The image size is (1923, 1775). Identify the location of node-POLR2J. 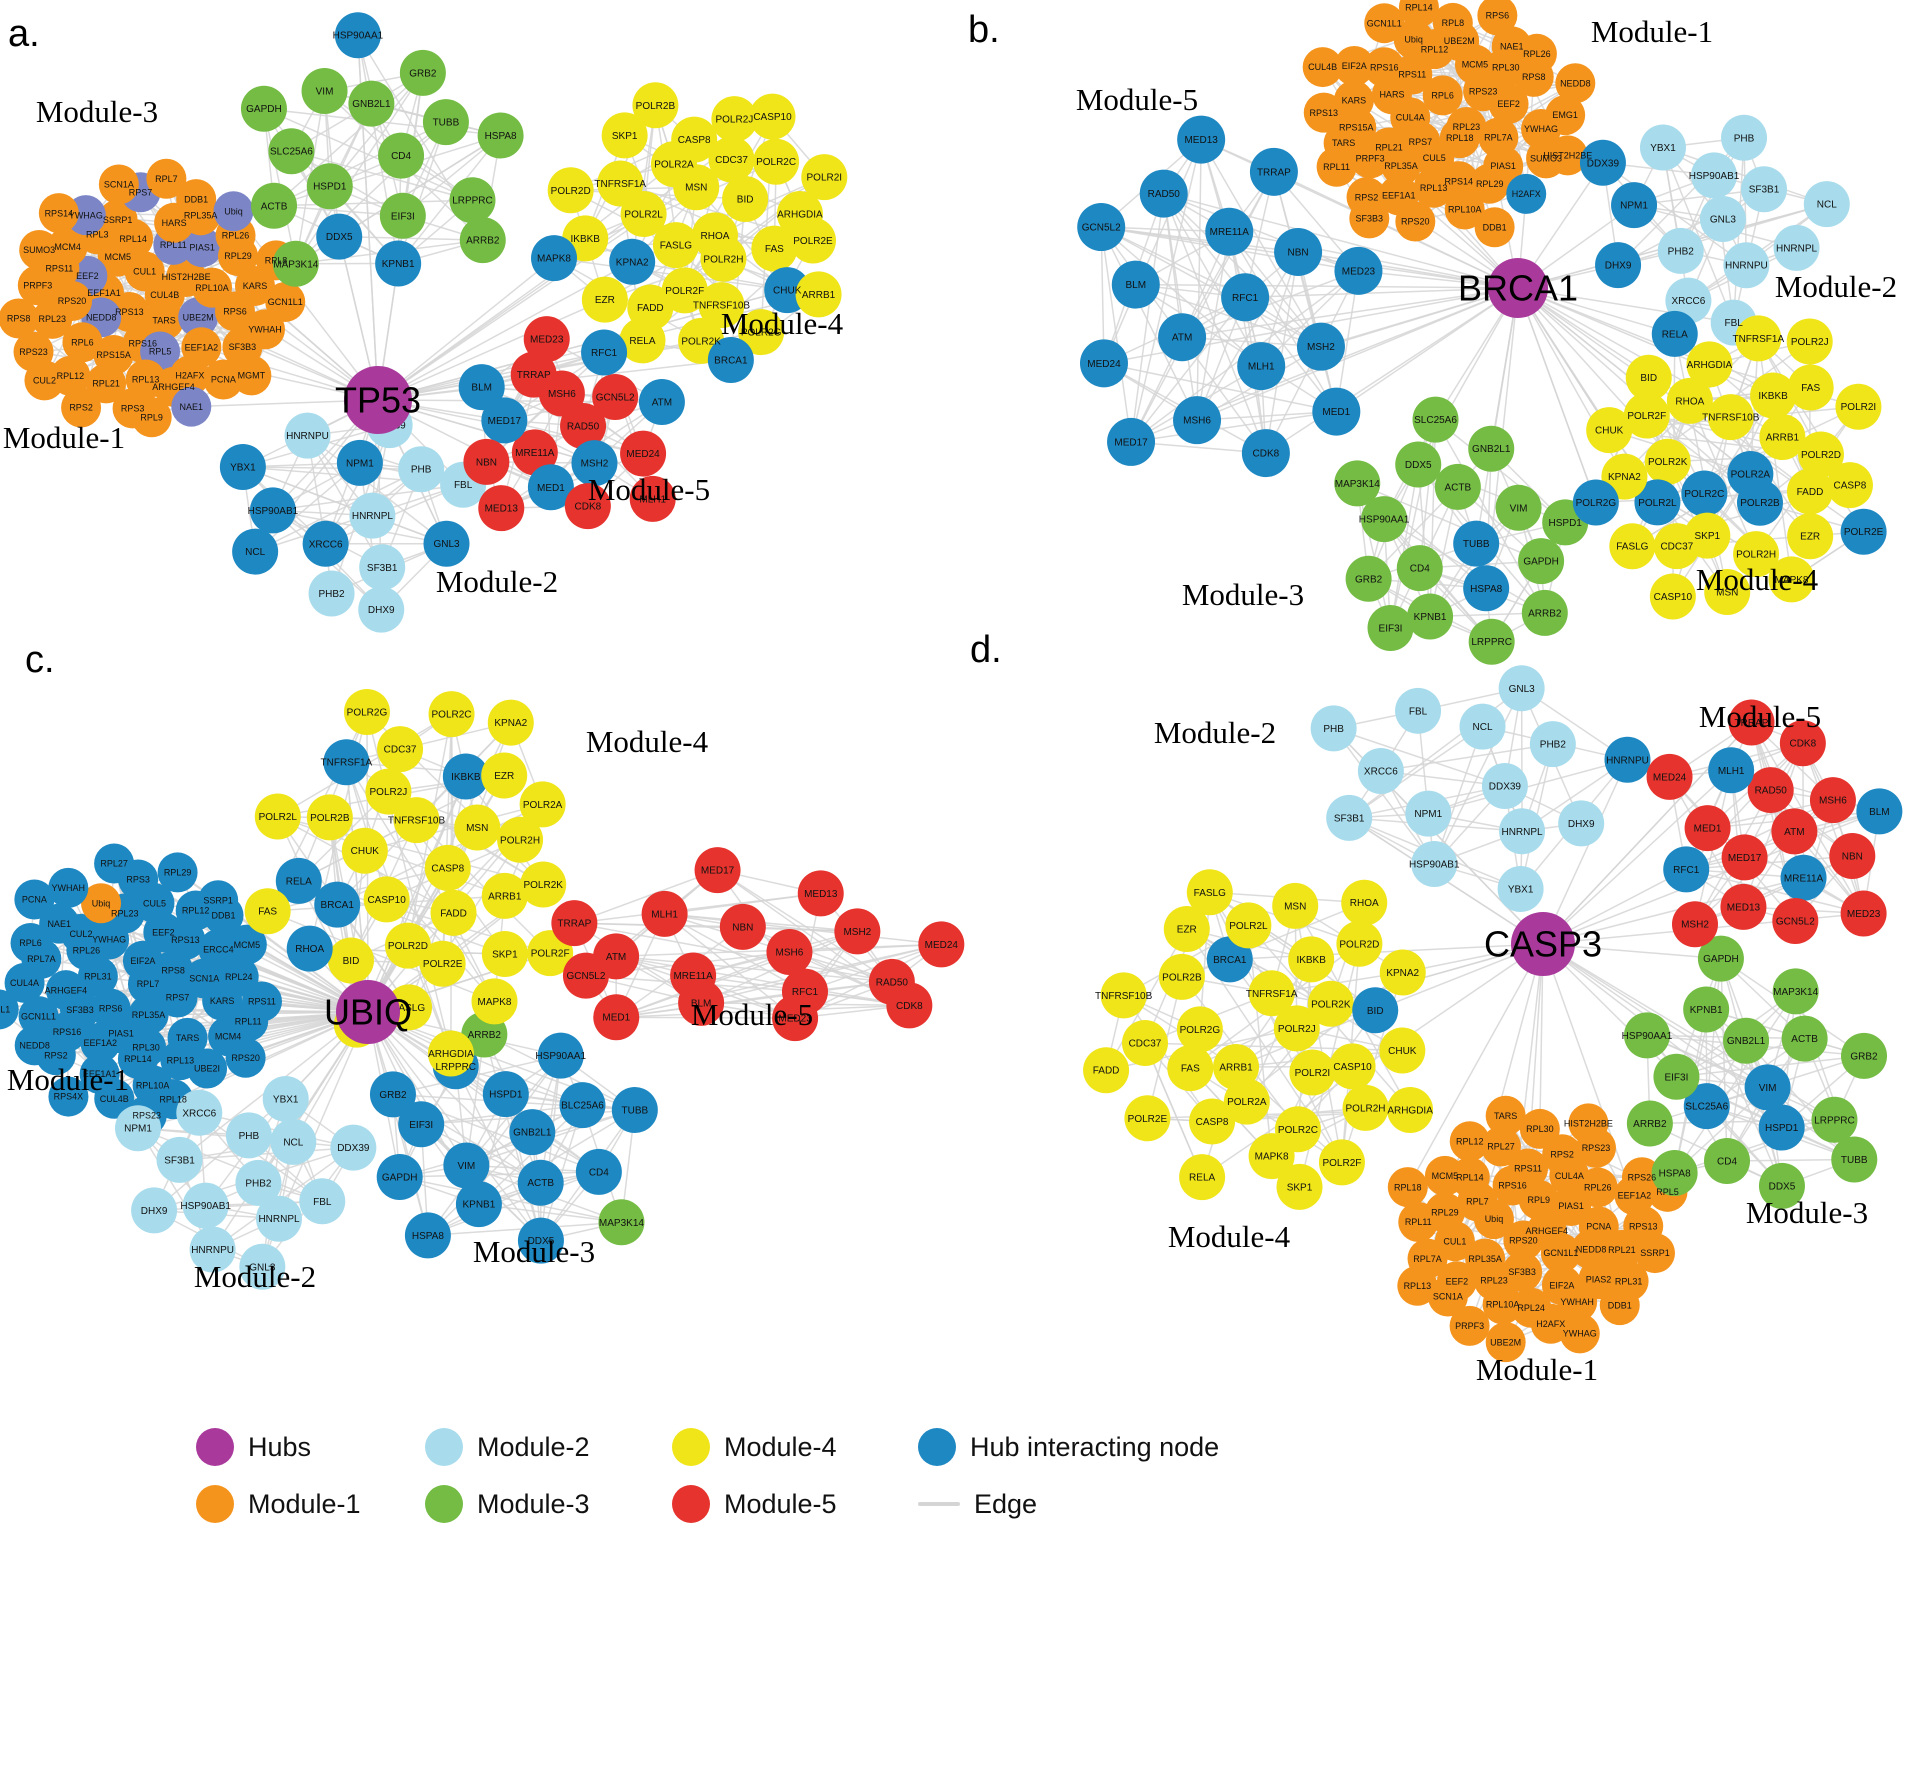
(1296, 1028).